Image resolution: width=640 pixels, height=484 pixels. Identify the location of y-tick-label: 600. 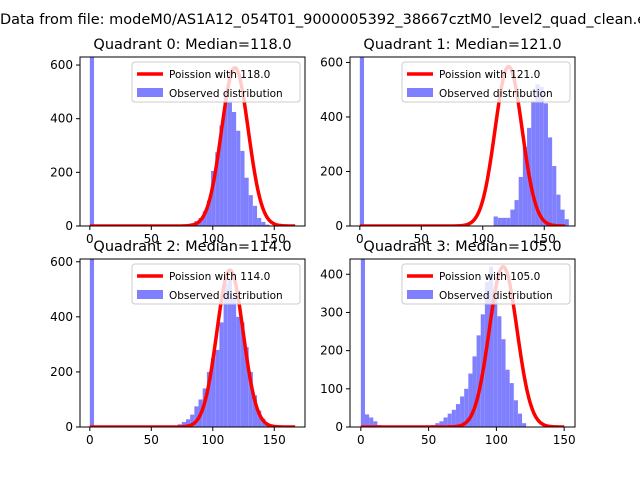
(331, 62).